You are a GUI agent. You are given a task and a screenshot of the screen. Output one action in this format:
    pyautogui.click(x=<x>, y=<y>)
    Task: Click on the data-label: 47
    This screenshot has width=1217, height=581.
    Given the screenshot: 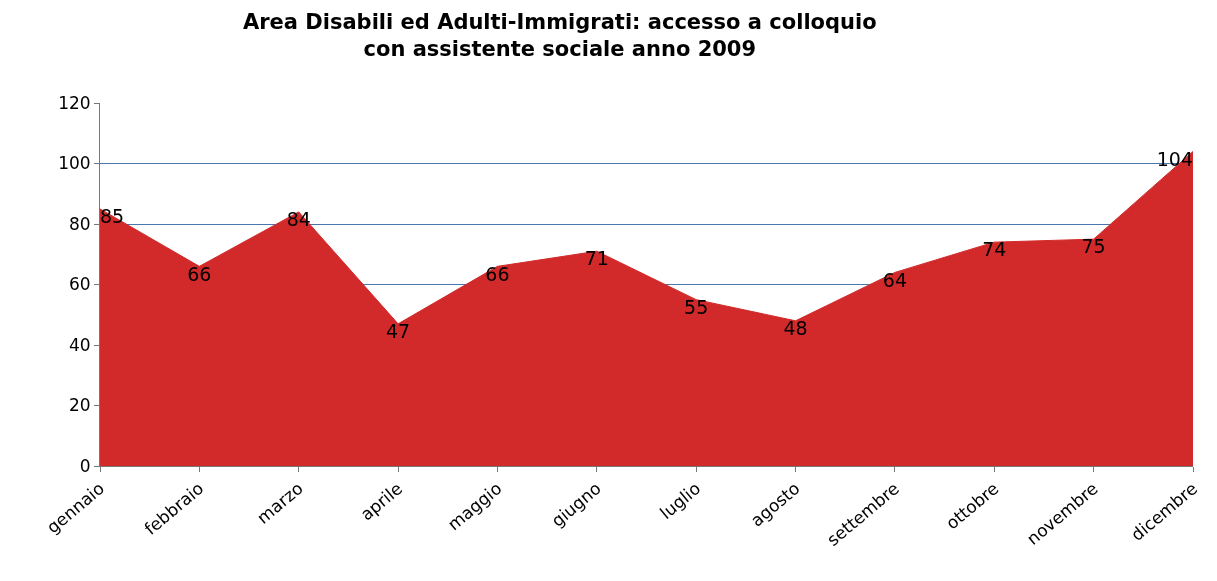 What is the action you would take?
    pyautogui.click(x=398, y=331)
    